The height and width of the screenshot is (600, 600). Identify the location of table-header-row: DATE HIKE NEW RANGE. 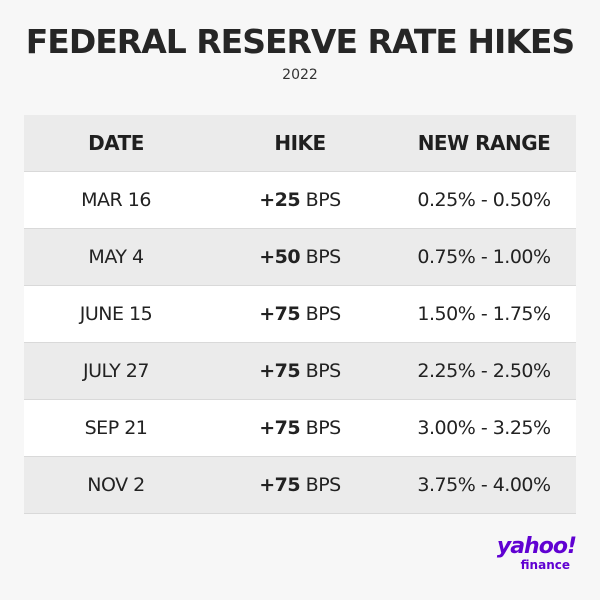
(300, 143).